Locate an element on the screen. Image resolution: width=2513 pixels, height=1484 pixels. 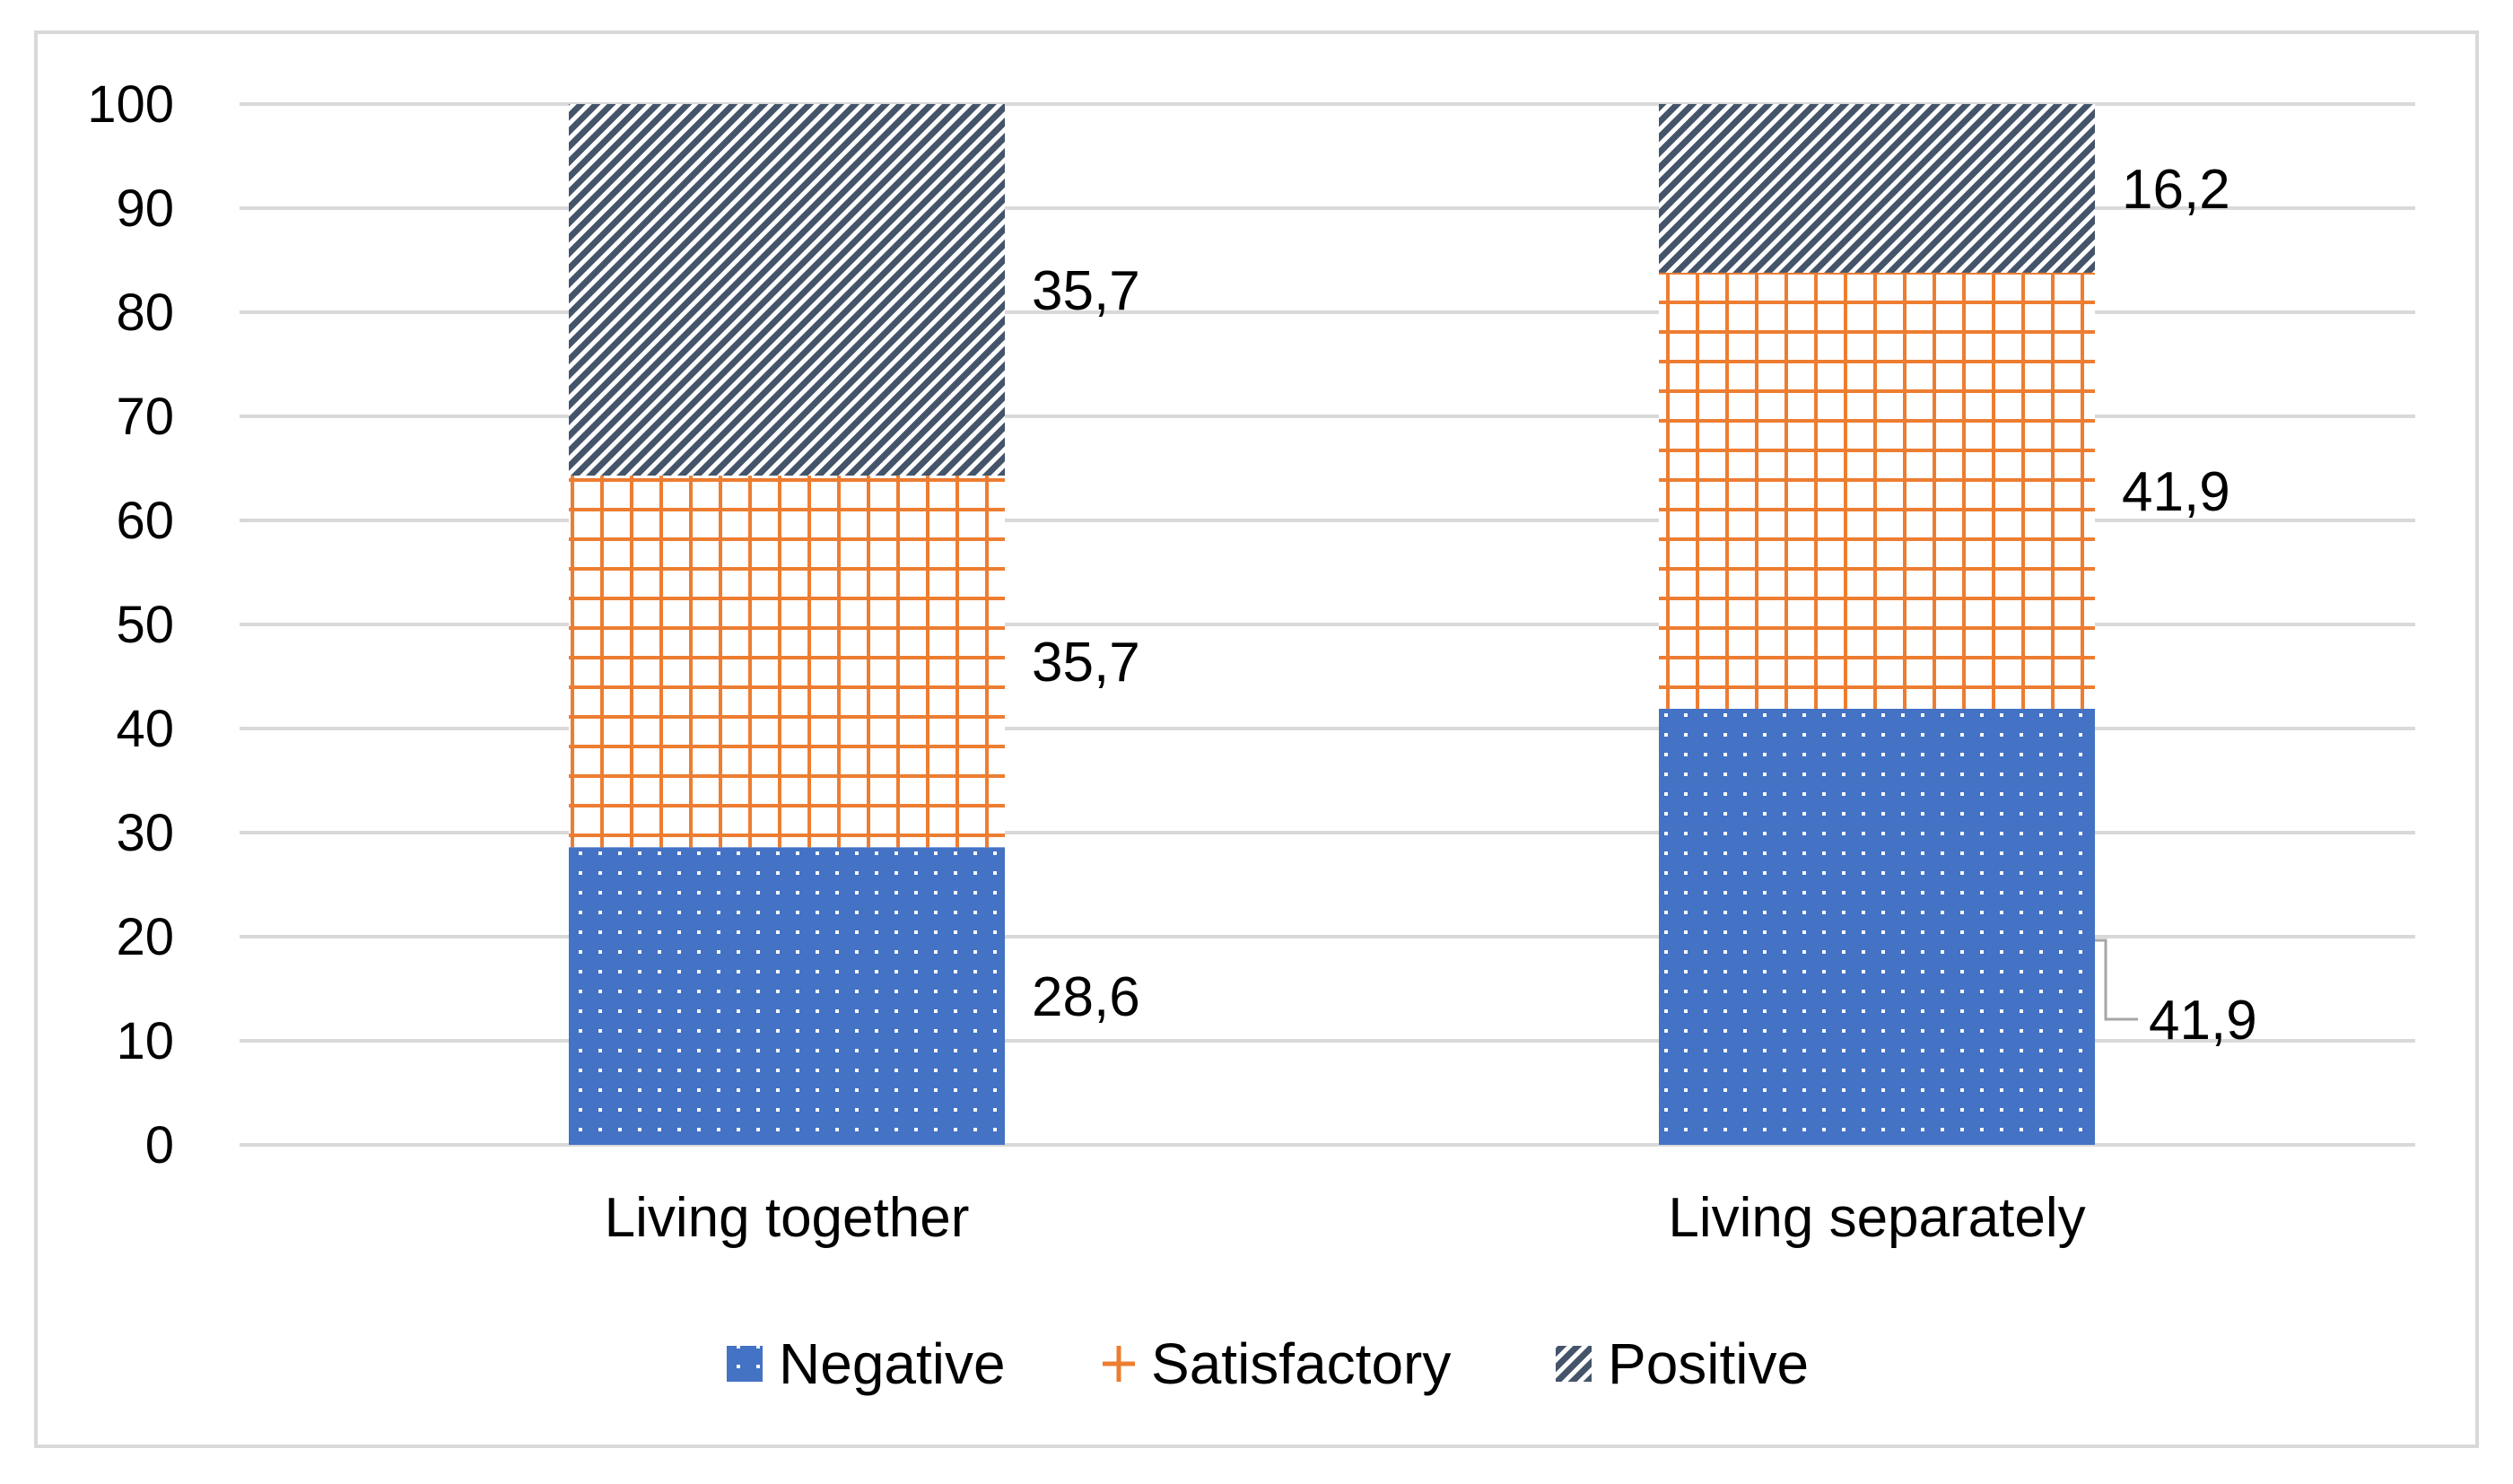
y-tick-label: 90 is located at coordinates (145, 208).